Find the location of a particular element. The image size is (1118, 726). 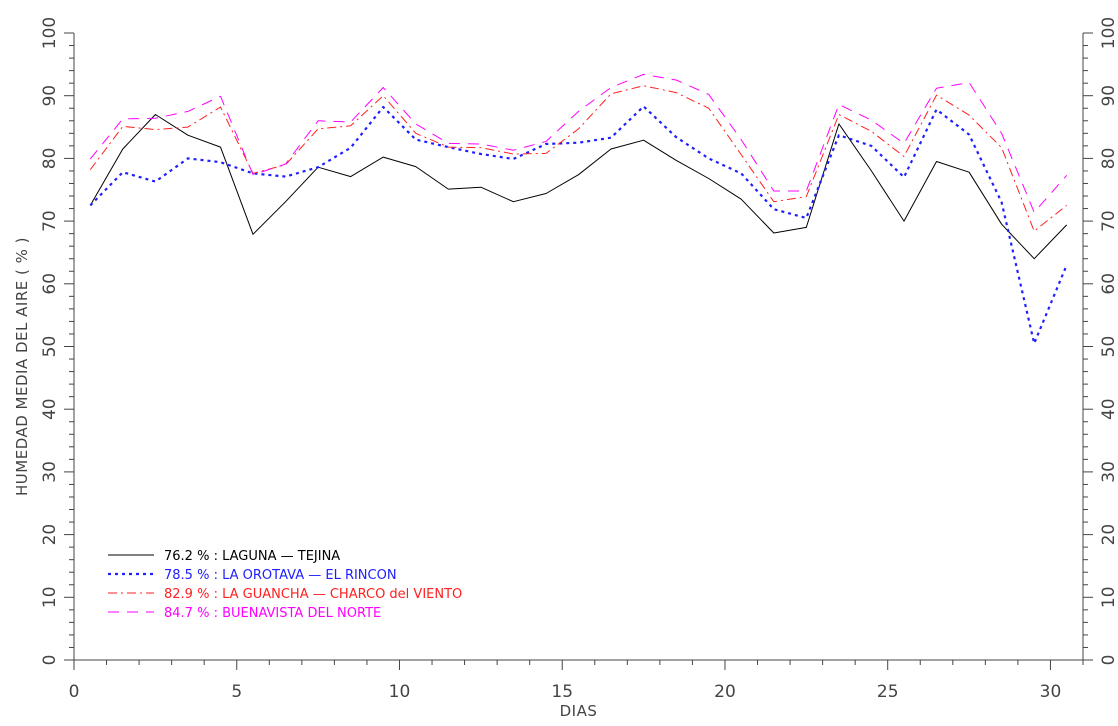

y-tick-label-right: 100 is located at coordinates (1108, 33).